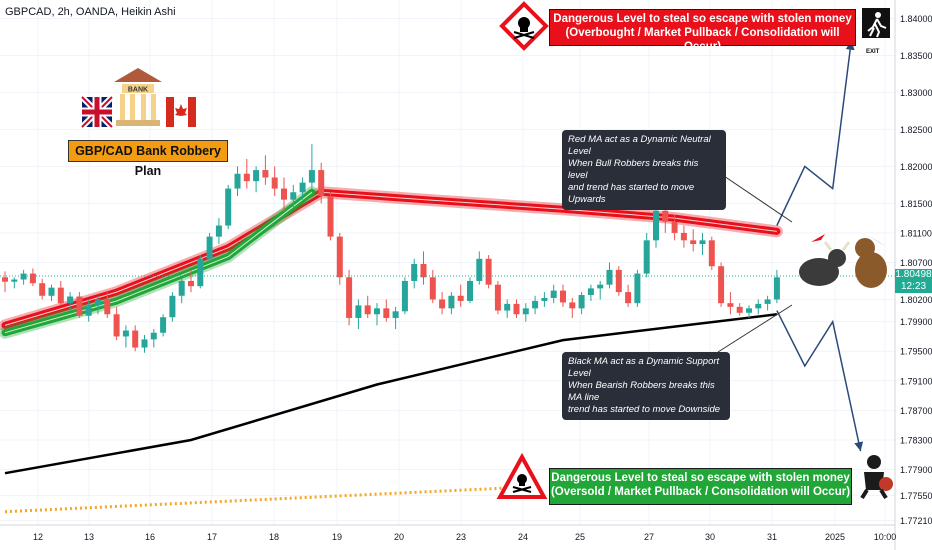 The height and width of the screenshot is (550, 932). Describe the element at coordinates (633, 169) in the screenshot. I see `callout-line: When Bull Robbers breaks this level` at that location.